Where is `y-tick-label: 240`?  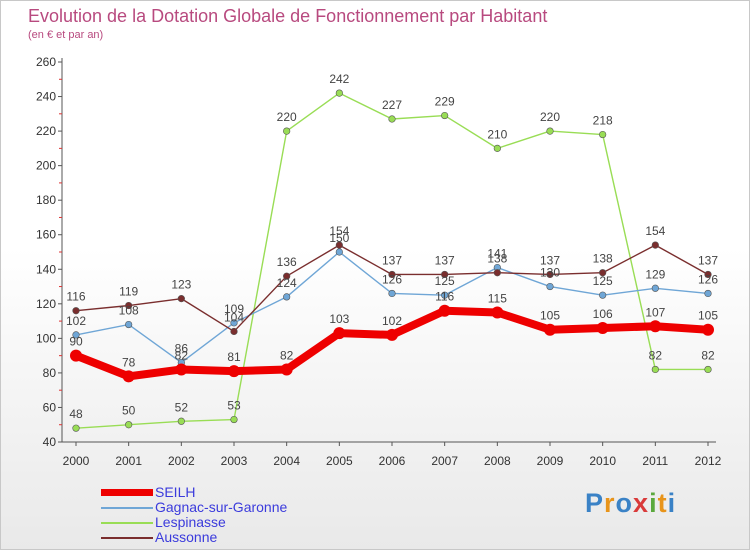
y-tick-label: 240 is located at coordinates (46, 97).